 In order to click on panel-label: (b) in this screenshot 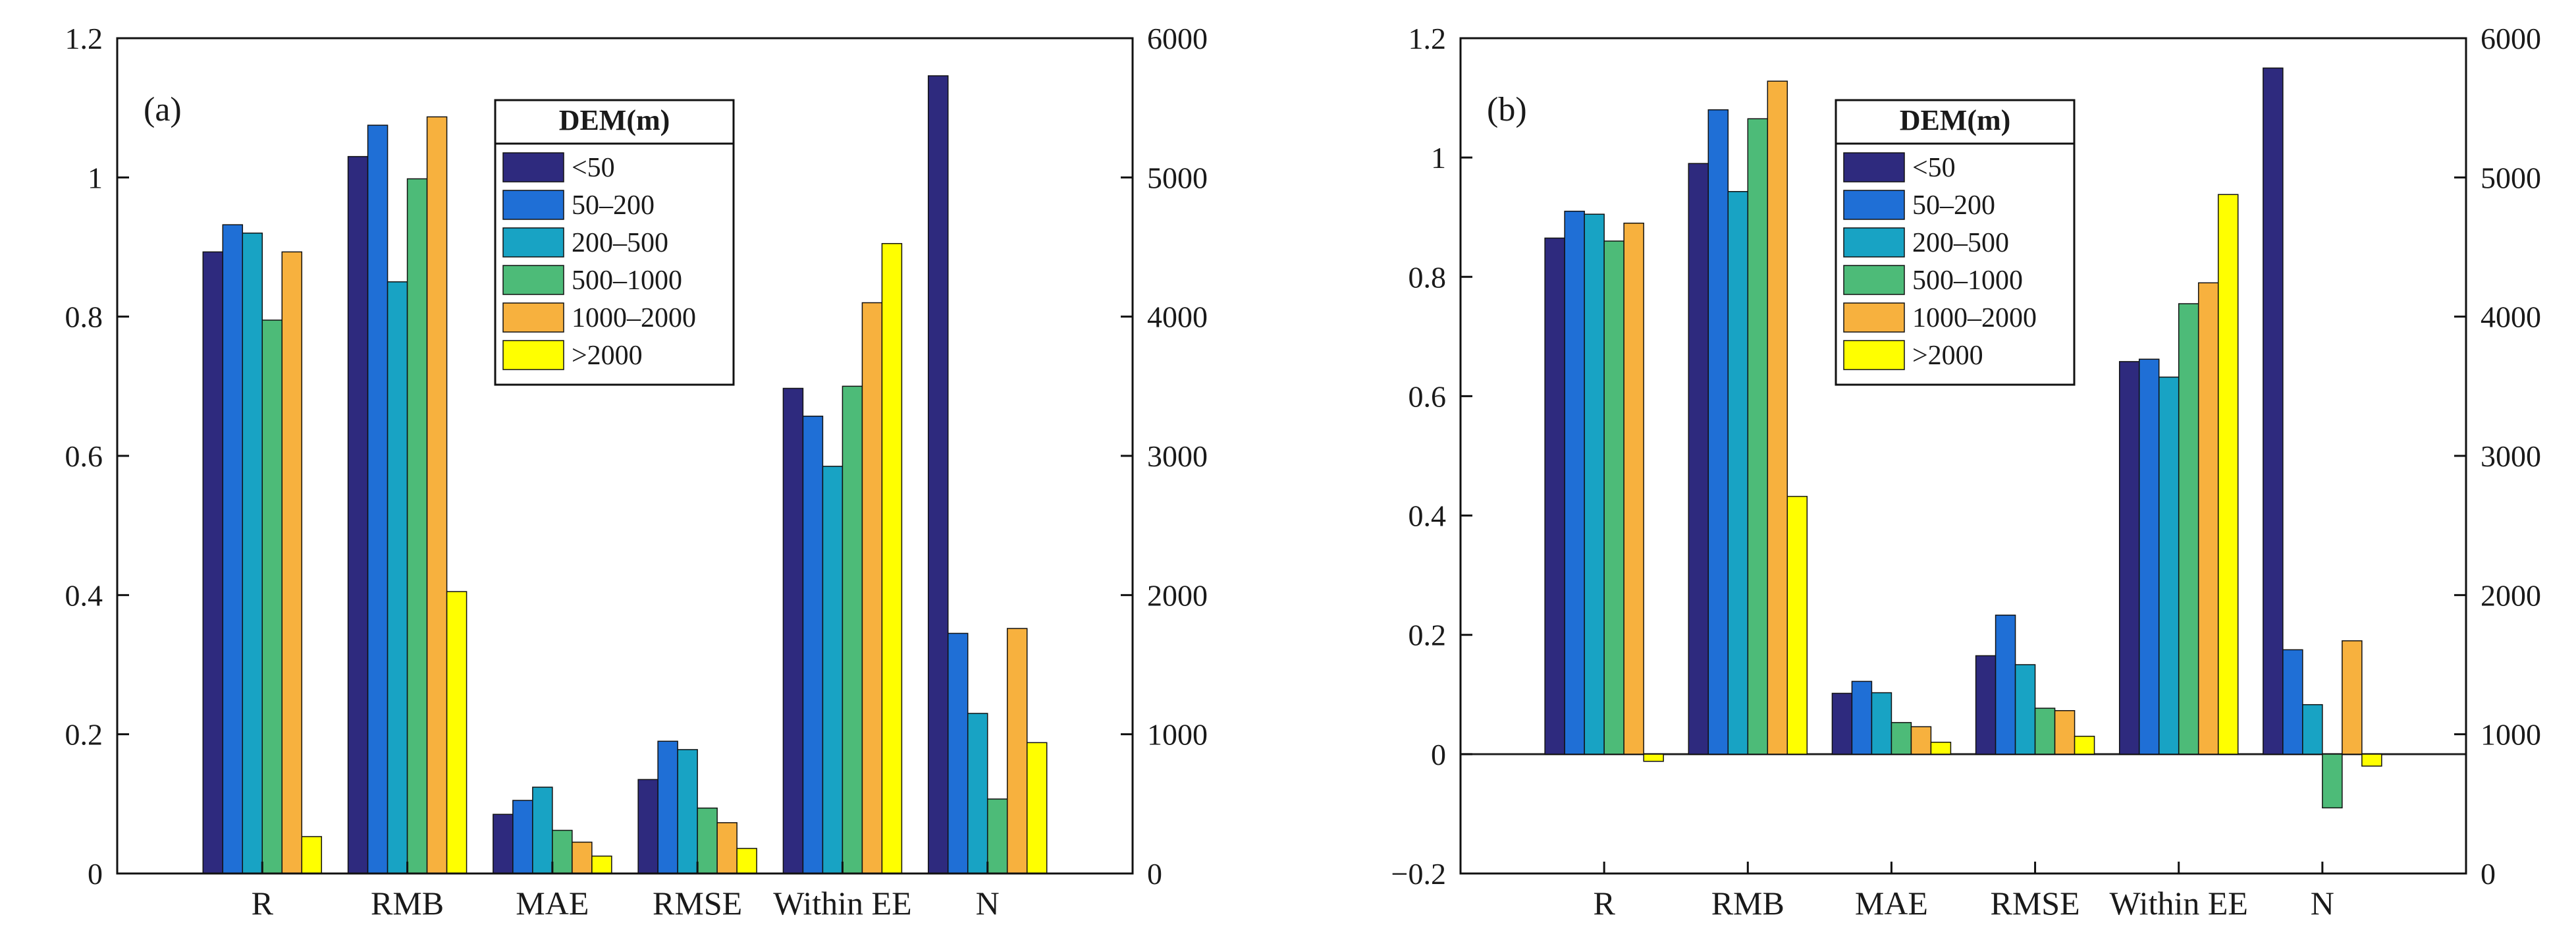, I will do `click(1507, 110)`.